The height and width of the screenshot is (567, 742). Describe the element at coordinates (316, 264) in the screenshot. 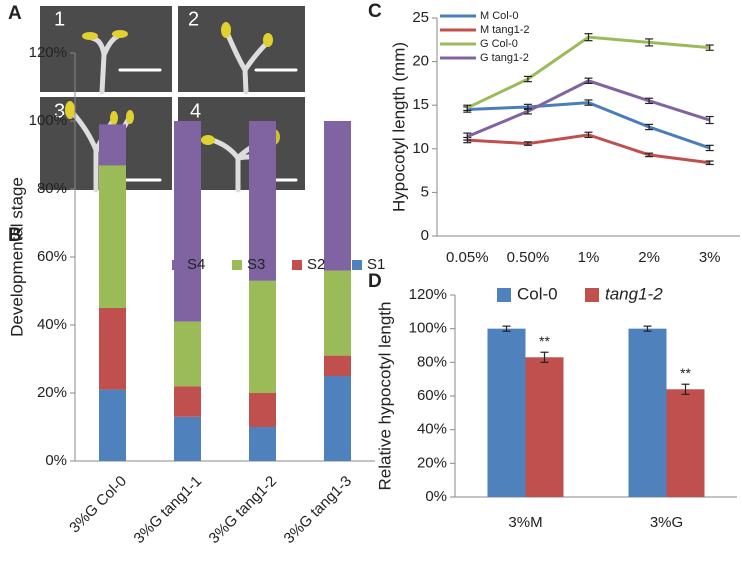

I see `legend-label: S2` at that location.